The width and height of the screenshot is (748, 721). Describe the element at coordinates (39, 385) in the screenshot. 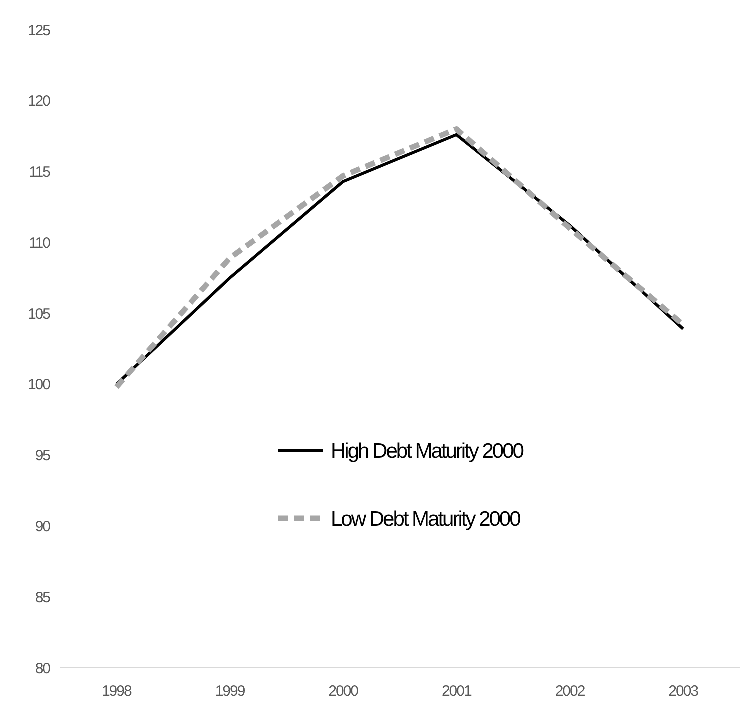

I see `y-tick-label: 100` at that location.